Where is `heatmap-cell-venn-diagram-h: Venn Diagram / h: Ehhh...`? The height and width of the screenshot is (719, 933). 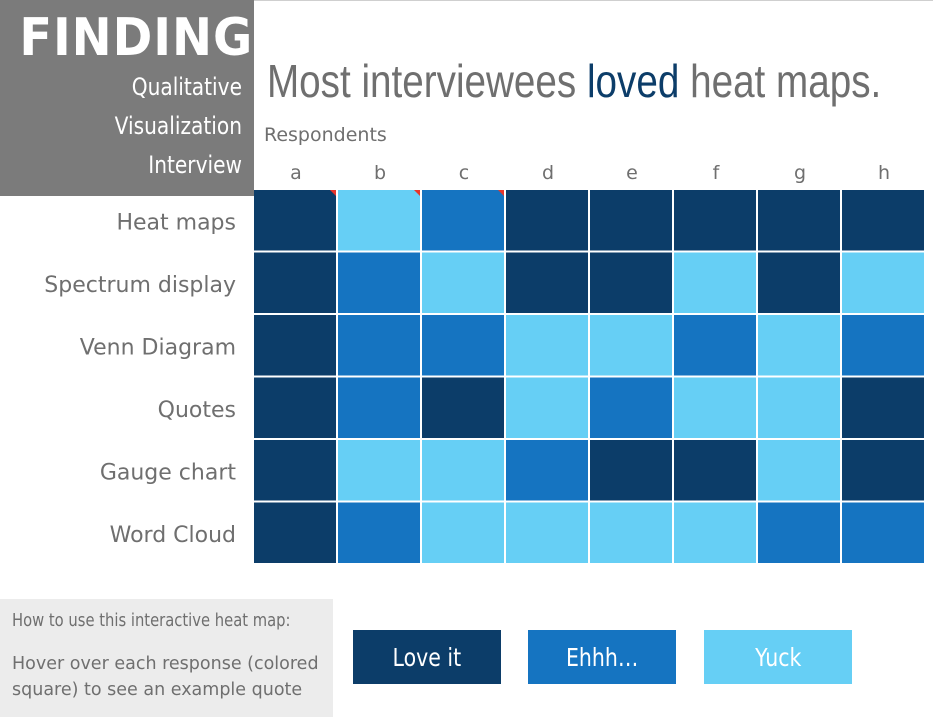
heatmap-cell-venn-diagram-h: Venn Diagram / h: Ehhh... is located at coordinates (883, 345).